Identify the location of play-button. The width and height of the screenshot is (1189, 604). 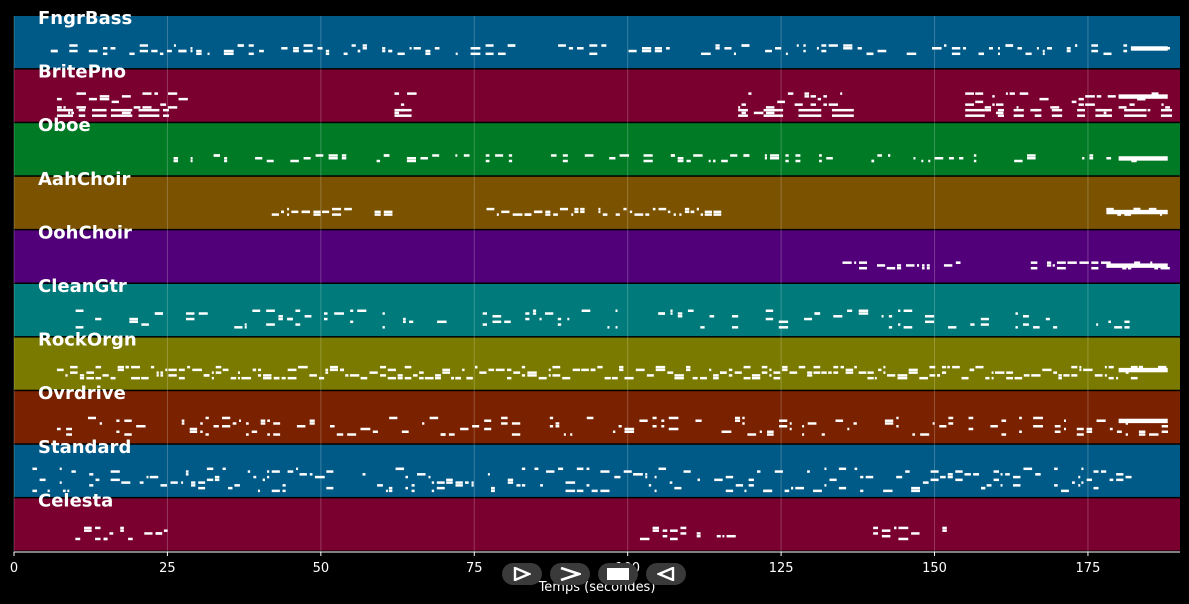
(522, 574).